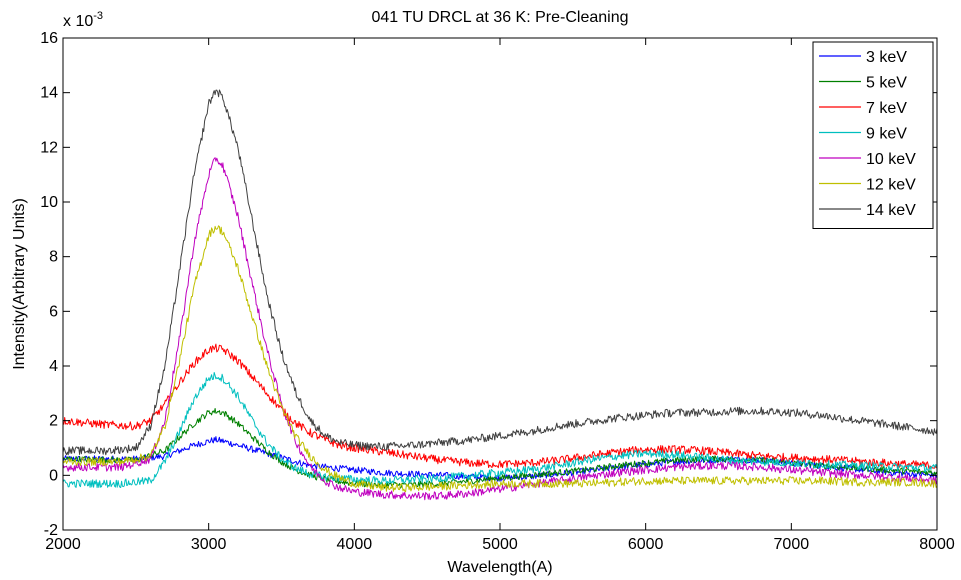  I want to click on legend-label: 7 keV, so click(886, 108).